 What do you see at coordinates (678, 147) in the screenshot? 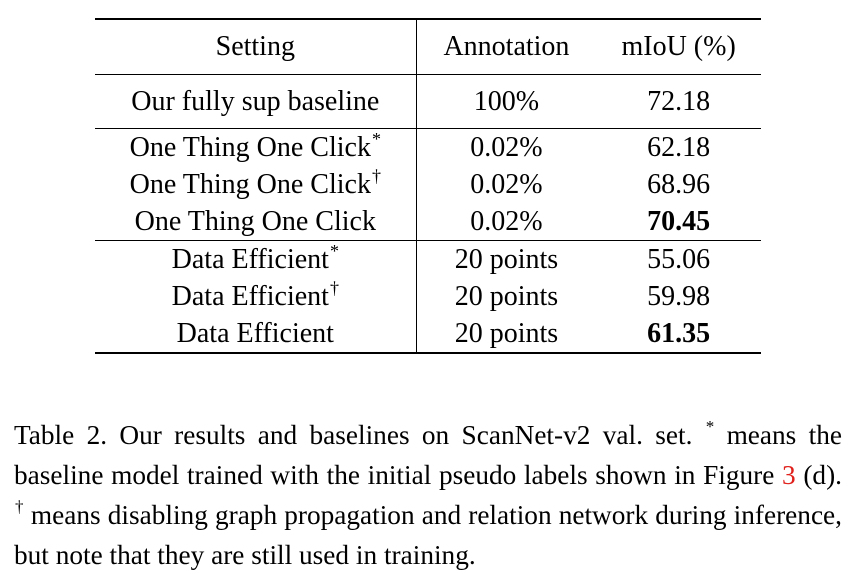
I see `miou-cell: 62.18` at bounding box center [678, 147].